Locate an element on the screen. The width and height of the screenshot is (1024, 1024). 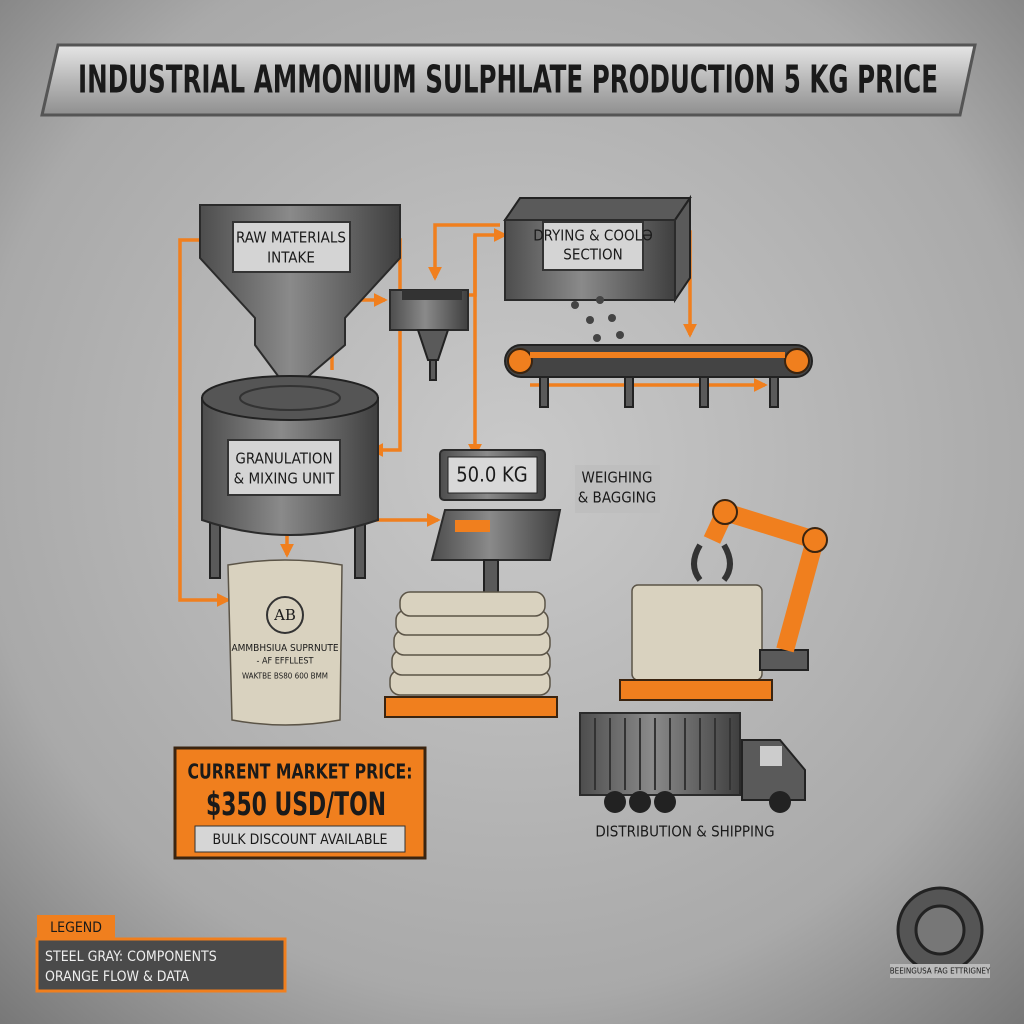
node-label: & BAGGING is located at coordinates (617, 498).